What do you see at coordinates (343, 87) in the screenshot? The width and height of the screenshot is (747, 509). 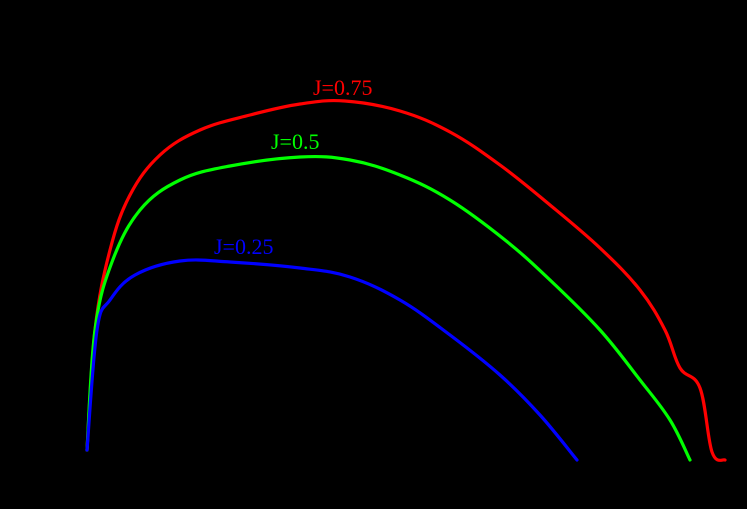 I see `label-j075: J=0.75` at bounding box center [343, 87].